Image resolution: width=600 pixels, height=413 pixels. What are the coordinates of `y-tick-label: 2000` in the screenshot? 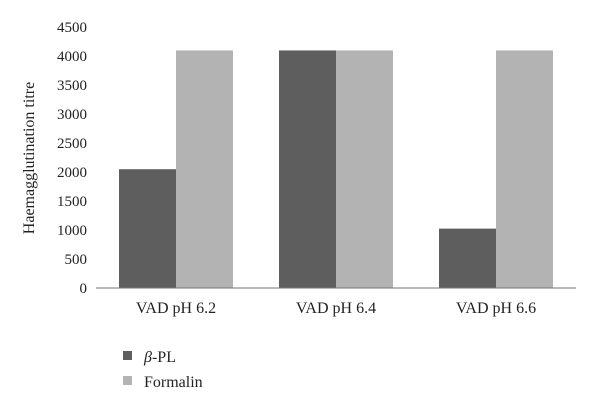 It's located at (72, 173).